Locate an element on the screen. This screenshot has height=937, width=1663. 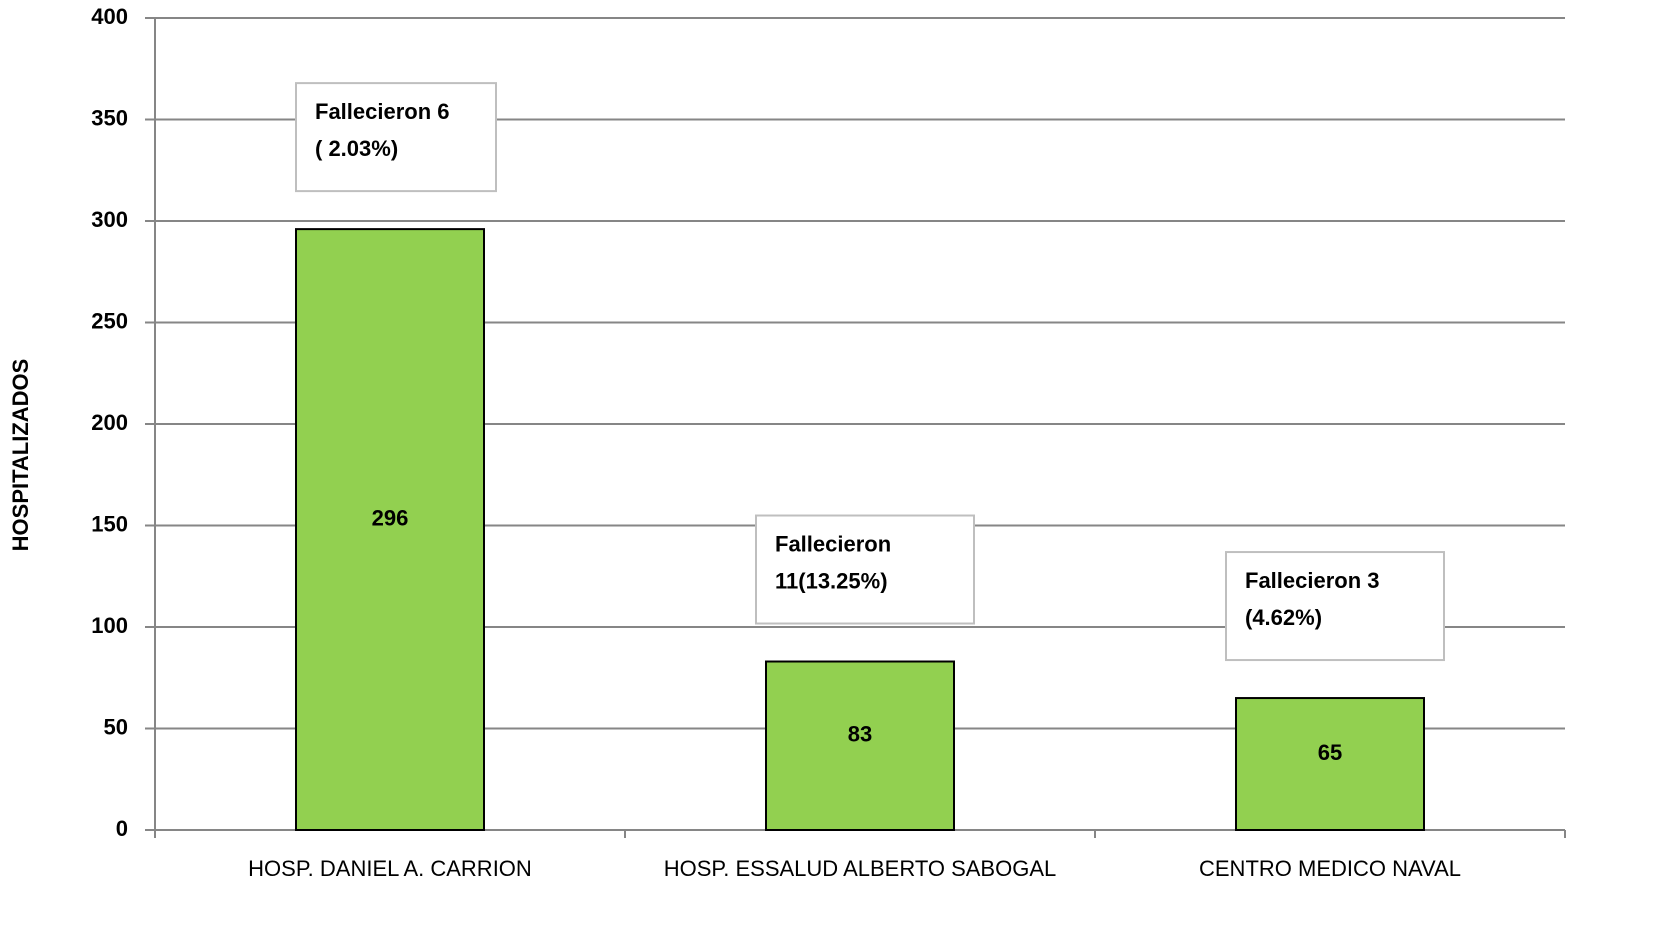
annotation-text: ( 2.03%) is located at coordinates (356, 148).